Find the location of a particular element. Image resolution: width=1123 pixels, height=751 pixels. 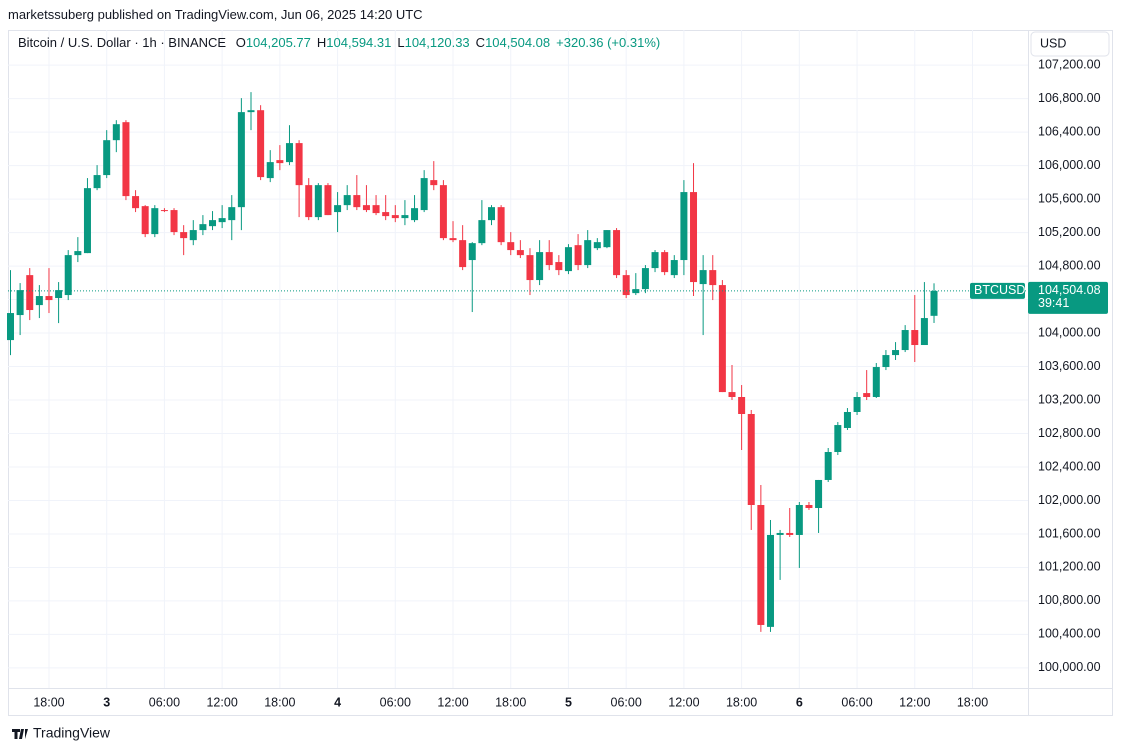

ohlc-key: L is located at coordinates (401, 42).